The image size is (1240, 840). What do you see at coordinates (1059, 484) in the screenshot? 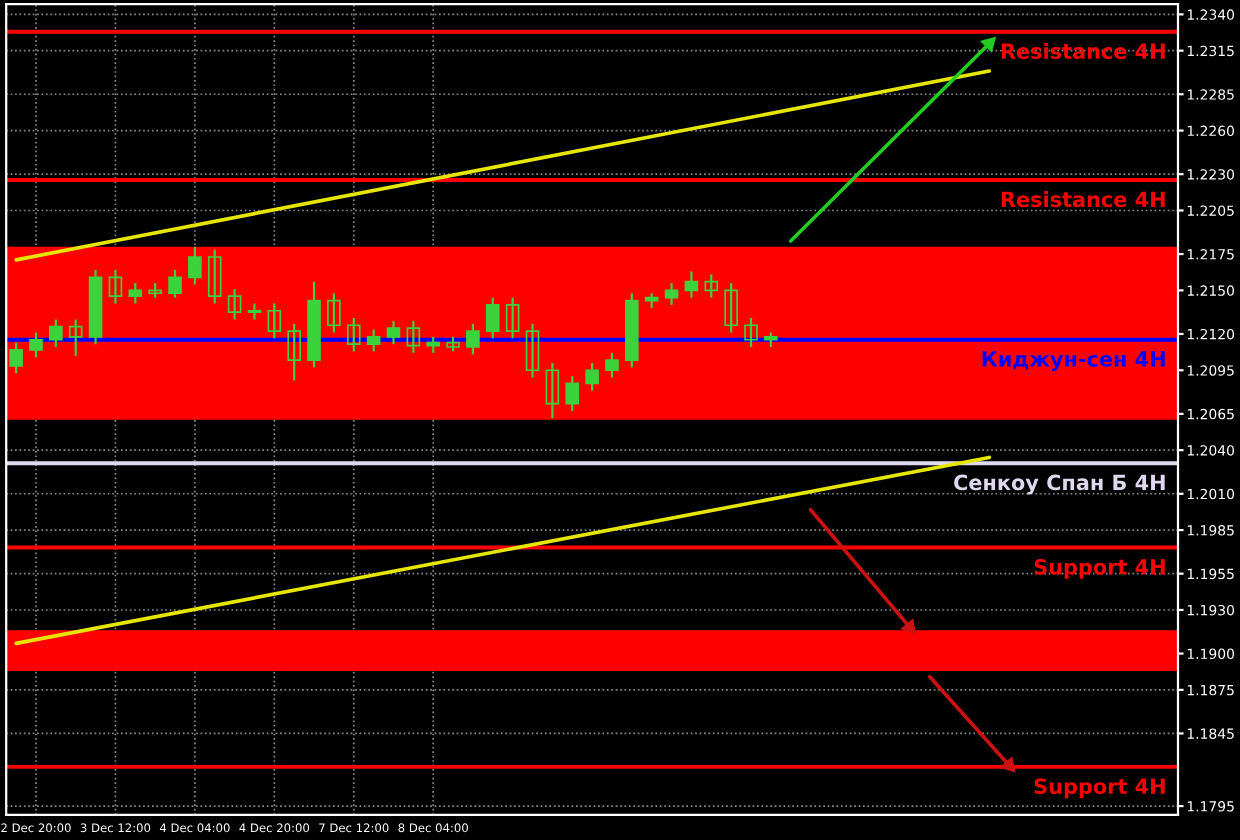
I see `ref-line-label: Сенкоу Спан Б 4H` at bounding box center [1059, 484].